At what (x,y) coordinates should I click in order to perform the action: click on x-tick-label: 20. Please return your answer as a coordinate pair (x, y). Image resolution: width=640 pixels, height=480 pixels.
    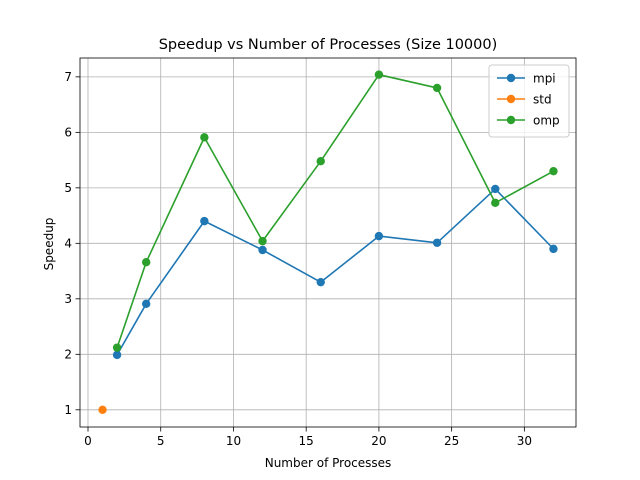
    Looking at the image, I should click on (378, 441).